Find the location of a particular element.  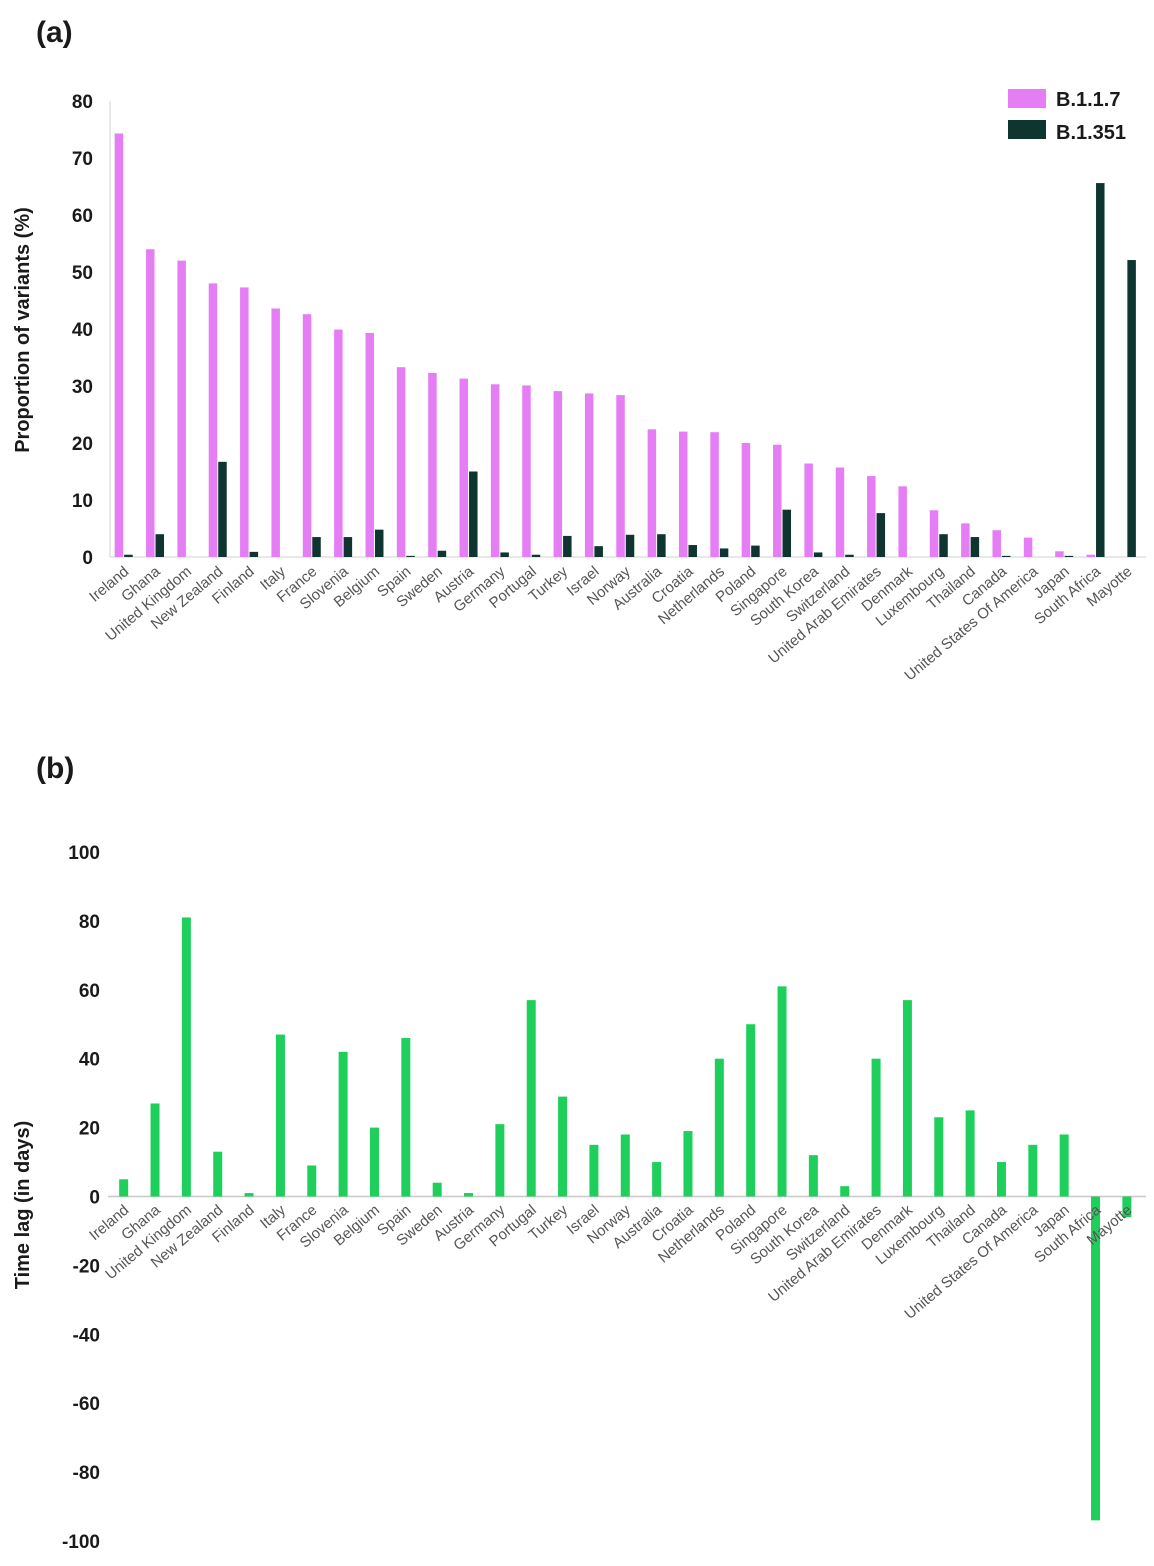

y-tick-label-b: -60 is located at coordinates (86, 1404).